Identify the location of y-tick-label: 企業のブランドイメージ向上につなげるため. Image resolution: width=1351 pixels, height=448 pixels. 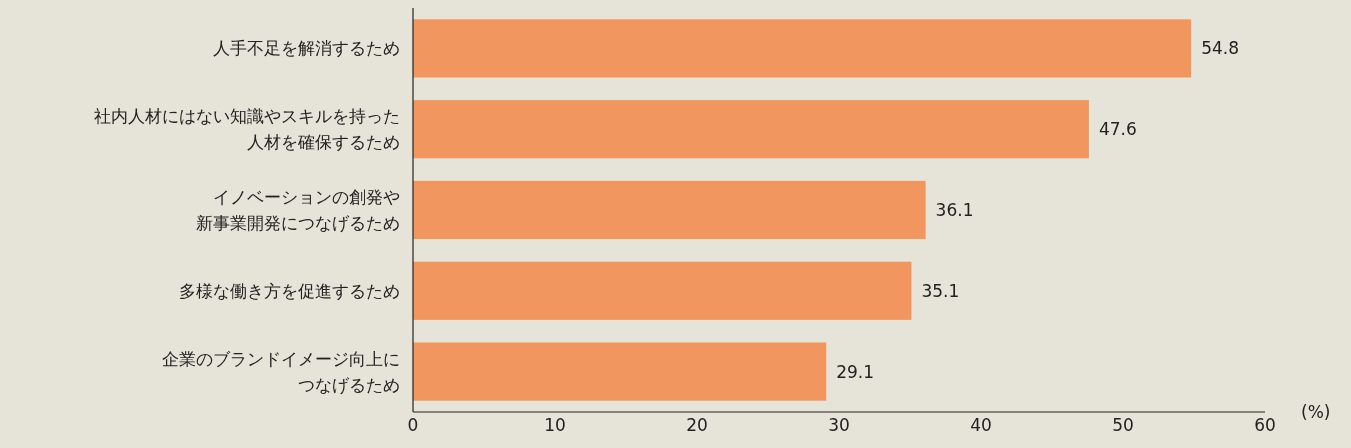
(281, 371).